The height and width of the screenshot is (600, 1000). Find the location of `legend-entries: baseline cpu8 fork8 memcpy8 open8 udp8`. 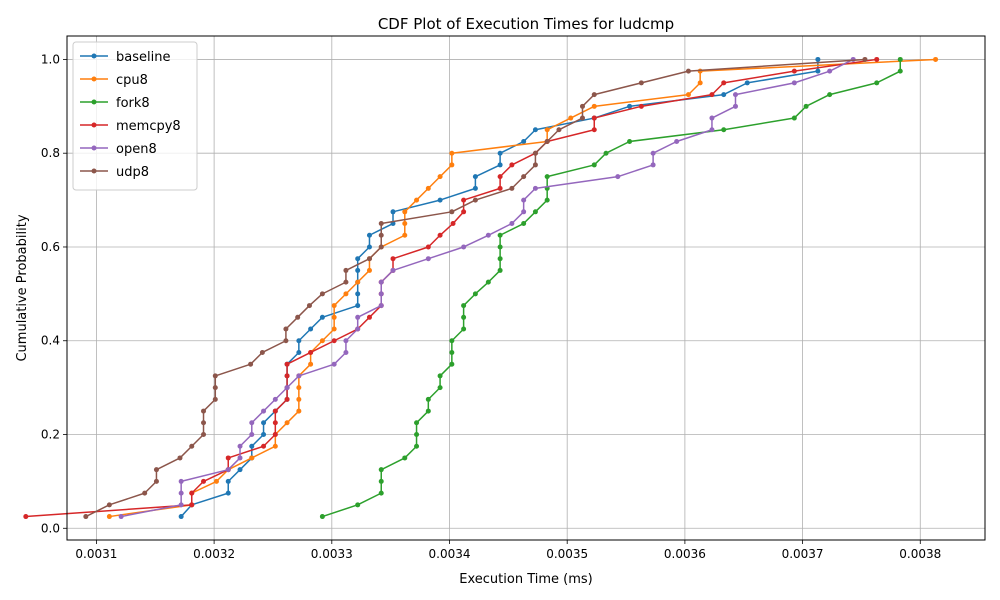

legend-entries: baseline cpu8 fork8 memcpy8 open8 udp8 is located at coordinates (130, 115).